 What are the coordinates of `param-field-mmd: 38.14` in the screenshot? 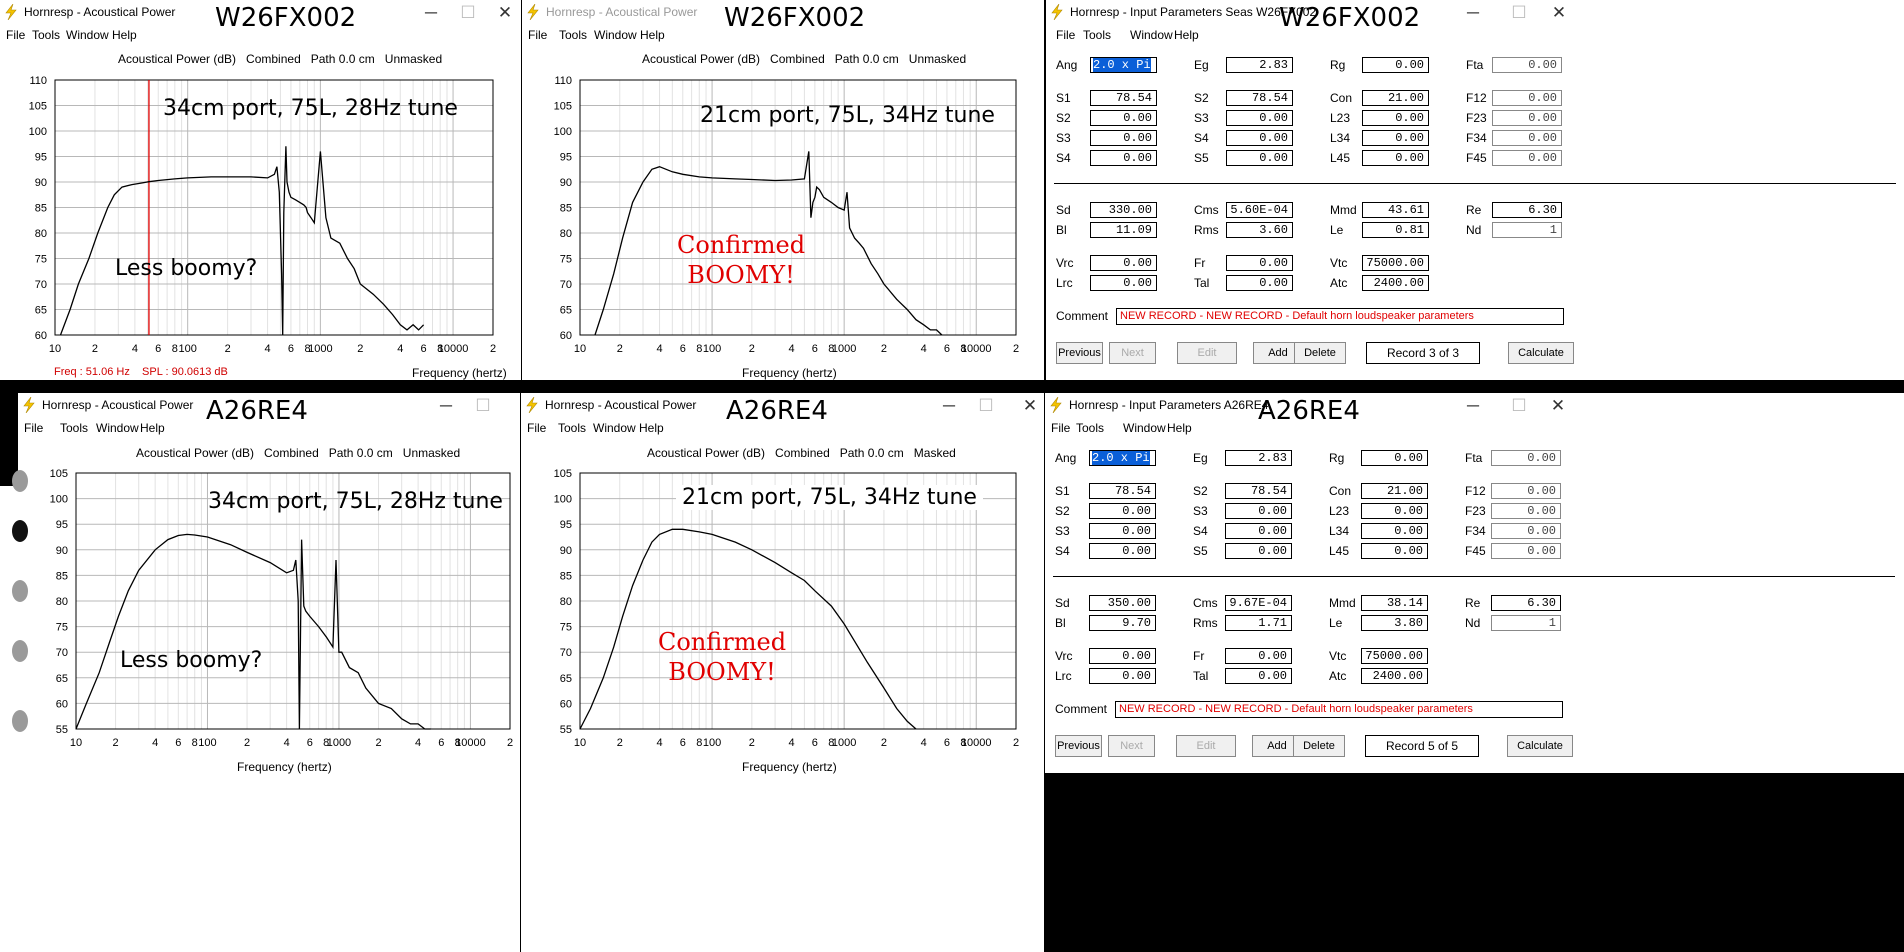 It's located at (1394, 603).